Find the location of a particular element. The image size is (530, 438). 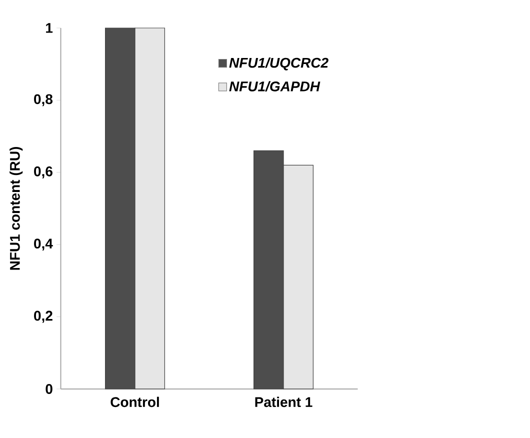

x-tick-label: Patient 1 is located at coordinates (283, 402).